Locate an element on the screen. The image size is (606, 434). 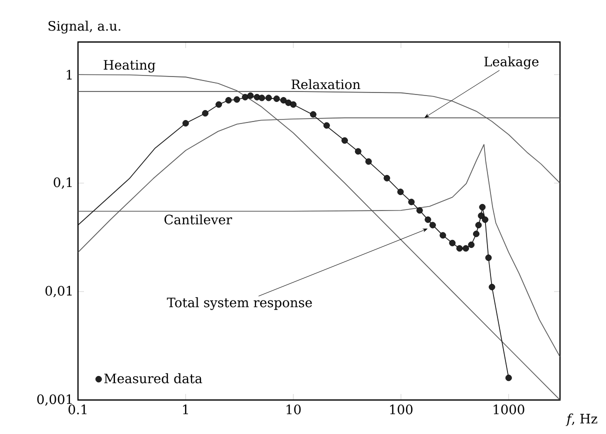
y-tick-label: 0,001 is located at coordinates (54, 400).